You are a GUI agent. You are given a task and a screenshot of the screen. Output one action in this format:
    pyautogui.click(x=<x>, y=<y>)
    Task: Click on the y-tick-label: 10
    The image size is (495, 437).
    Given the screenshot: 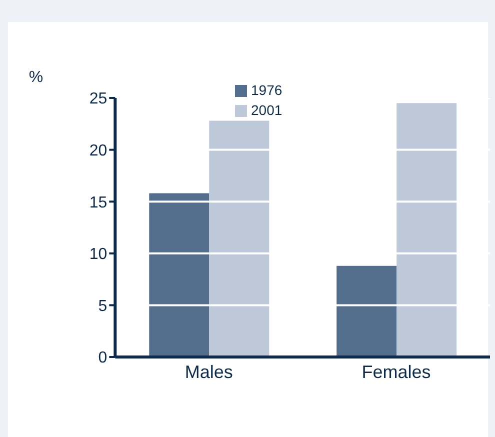 What is the action you would take?
    pyautogui.click(x=98, y=255)
    